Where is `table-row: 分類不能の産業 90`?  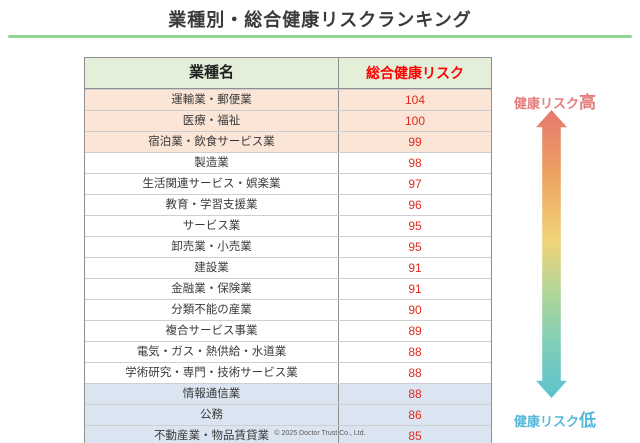 table-row: 分類不能の産業 90 is located at coordinates (288, 309).